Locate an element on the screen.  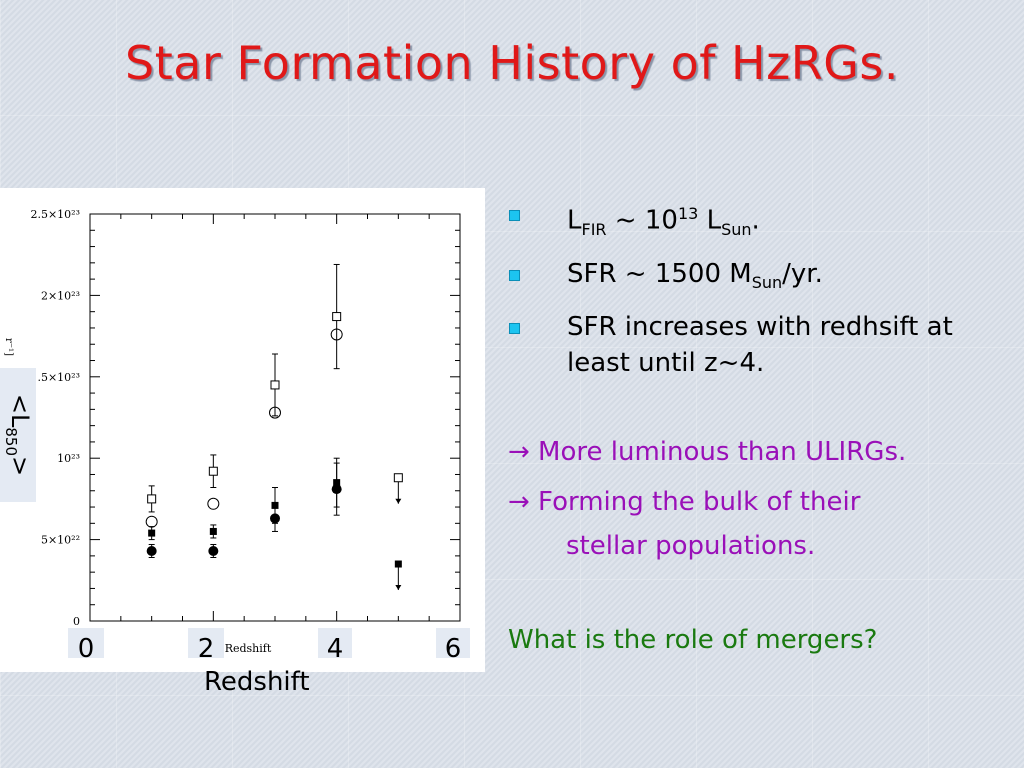
slide-title: Star Formation History of HzRGs. is located at coordinates (512, 63).